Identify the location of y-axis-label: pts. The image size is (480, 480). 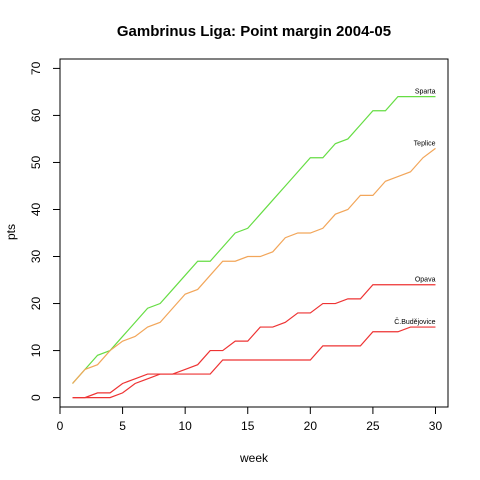
(11, 232).